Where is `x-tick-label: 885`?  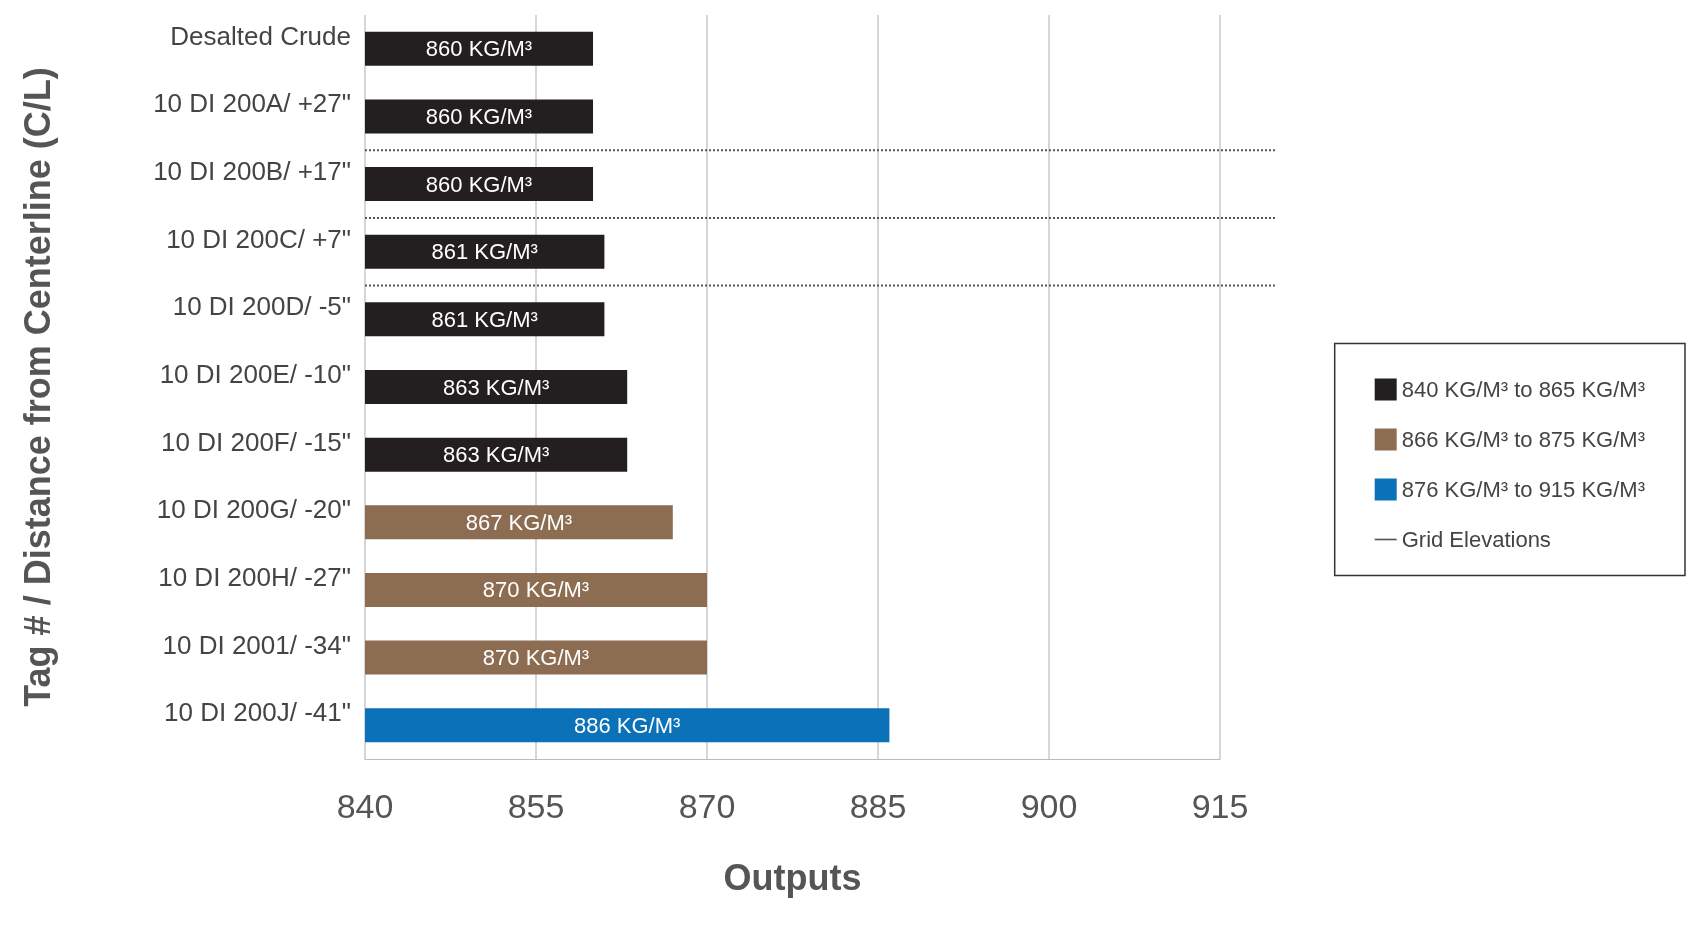 x-tick-label: 885 is located at coordinates (878, 806).